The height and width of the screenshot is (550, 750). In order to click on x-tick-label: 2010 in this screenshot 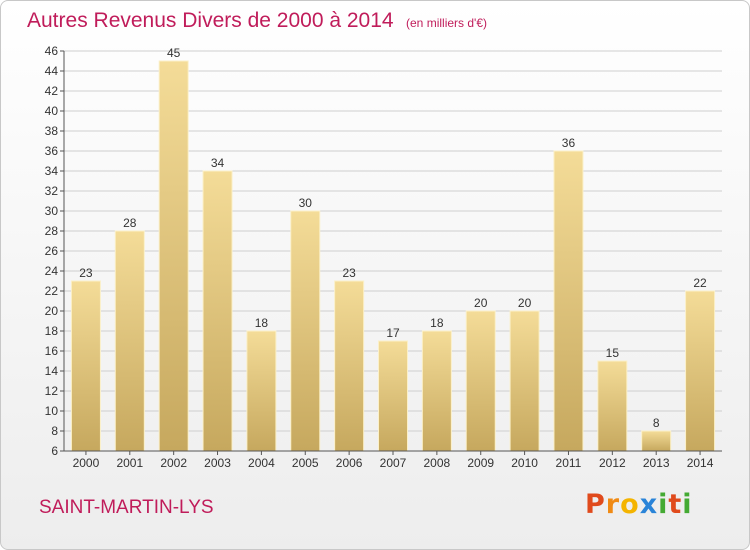, I will do `click(524, 463)`.